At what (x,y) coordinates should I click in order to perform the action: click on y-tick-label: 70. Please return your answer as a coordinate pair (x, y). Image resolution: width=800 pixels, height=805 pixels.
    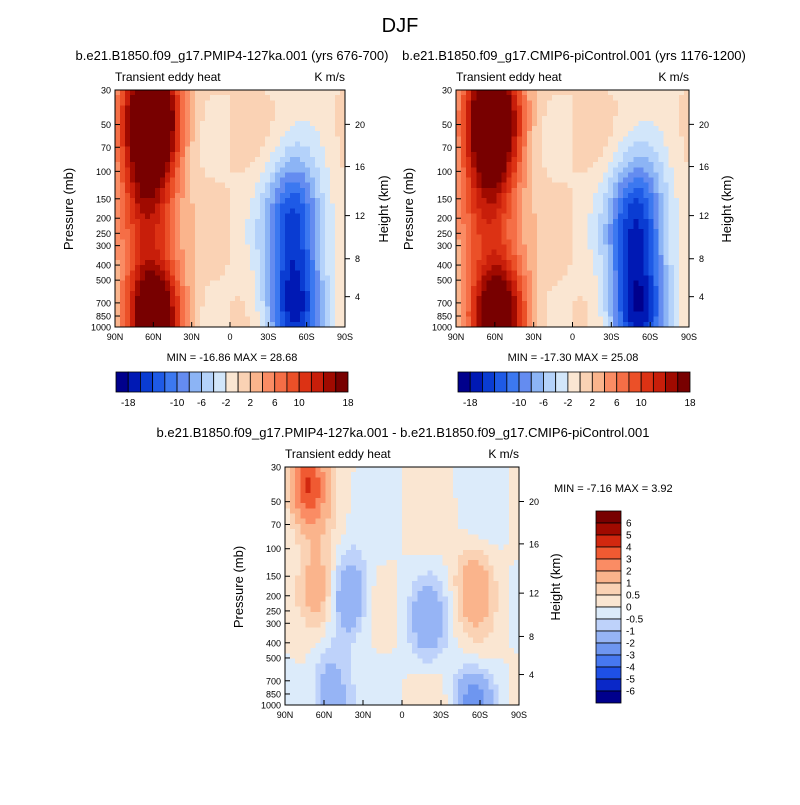
    Looking at the image, I should click on (447, 148).